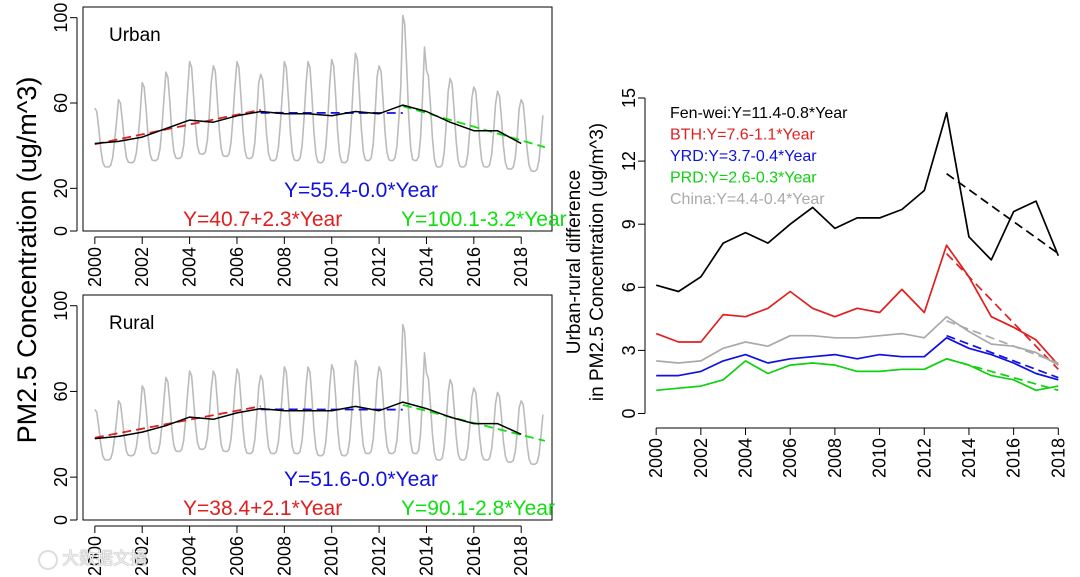  Describe the element at coordinates (759, 113) in the screenshot. I see `legend-entry: Fen-wei:Y=11.4-0.8*Year` at that location.